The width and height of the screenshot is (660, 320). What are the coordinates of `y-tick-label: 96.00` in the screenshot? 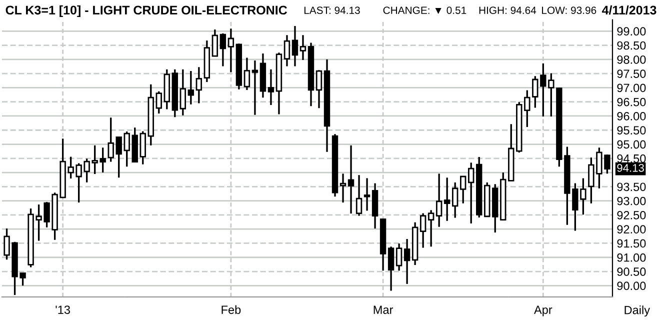 It's located at (631, 116).